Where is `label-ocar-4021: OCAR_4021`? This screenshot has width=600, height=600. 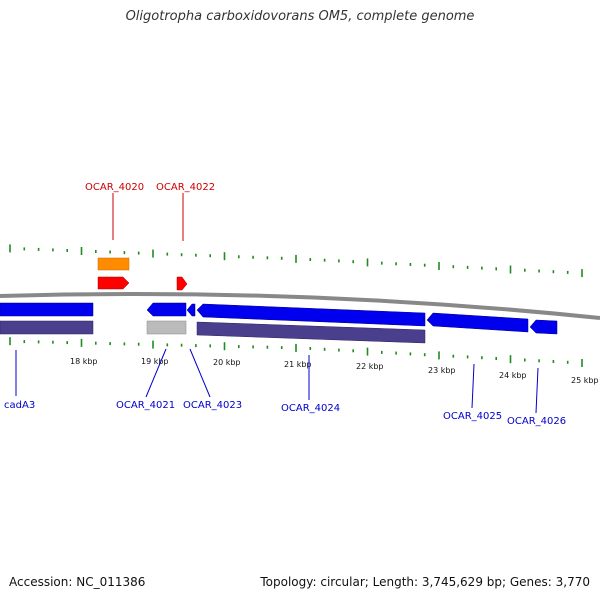
label-ocar-4021: OCAR_4021 is located at coordinates (145, 405).